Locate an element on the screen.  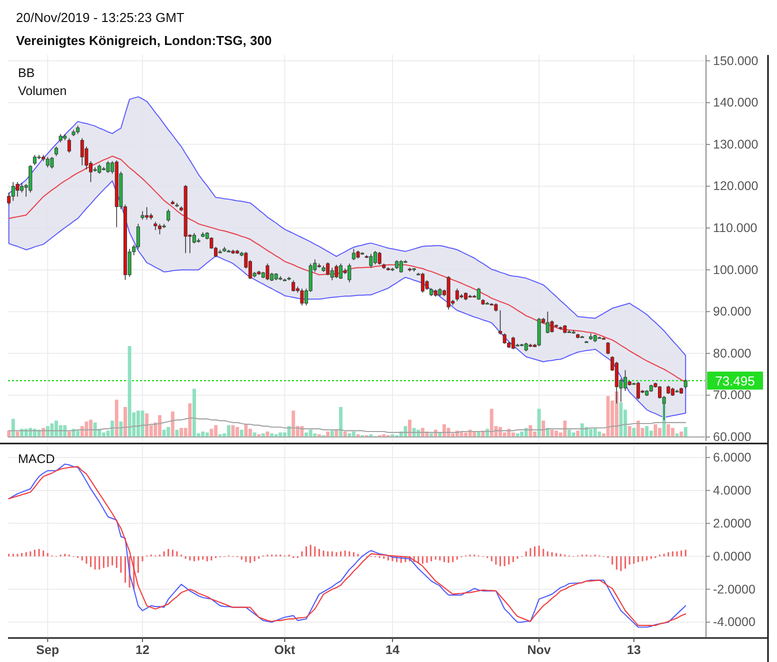
chart-subtitle: 20/Nov/2019 - 13:25:23 GMT is located at coordinates (100, 17).